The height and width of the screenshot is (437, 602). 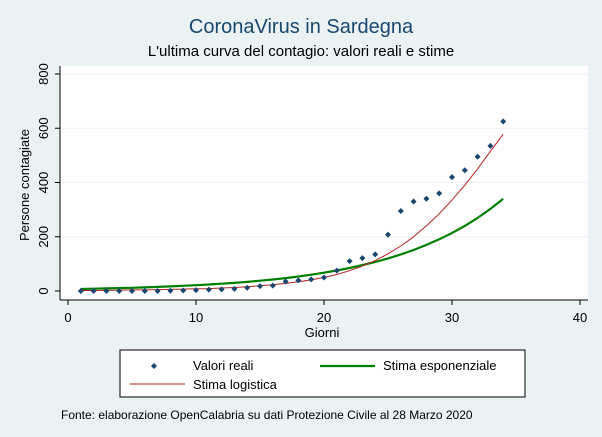 I want to click on legend-label: Stima esponenziale, so click(x=439, y=365).